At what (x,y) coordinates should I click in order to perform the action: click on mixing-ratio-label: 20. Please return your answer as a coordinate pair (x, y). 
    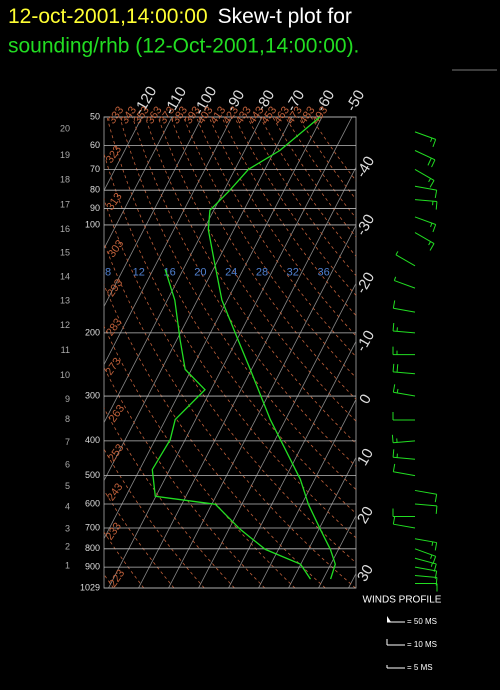
    Looking at the image, I should click on (200, 273).